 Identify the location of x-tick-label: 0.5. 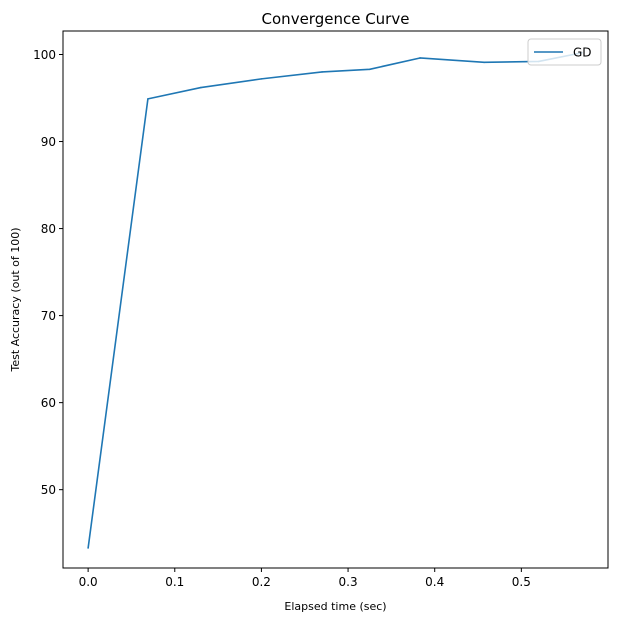
(521, 582).